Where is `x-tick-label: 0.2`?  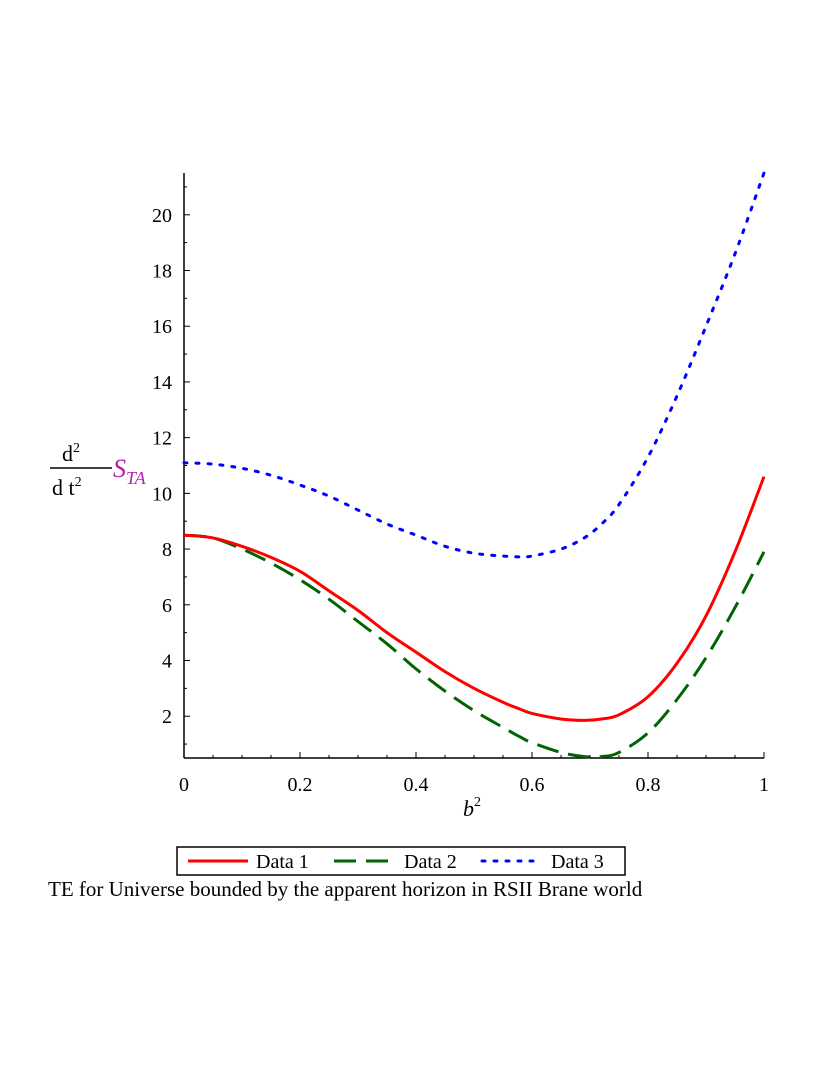 x-tick-label: 0.2 is located at coordinates (300, 785).